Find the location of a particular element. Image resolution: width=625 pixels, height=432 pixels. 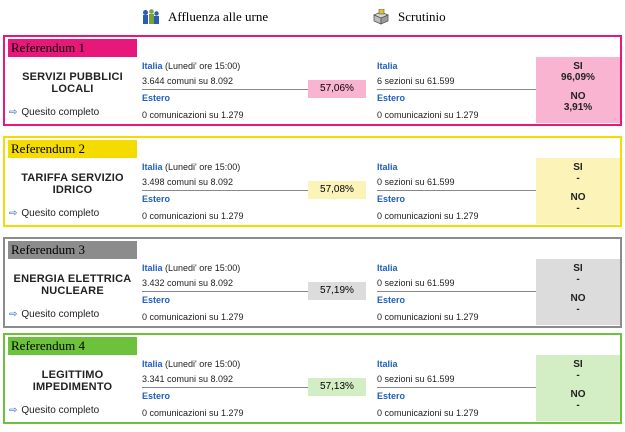

affluenza-comuni: 3.498 comuni su 8.092 is located at coordinates (188, 182).